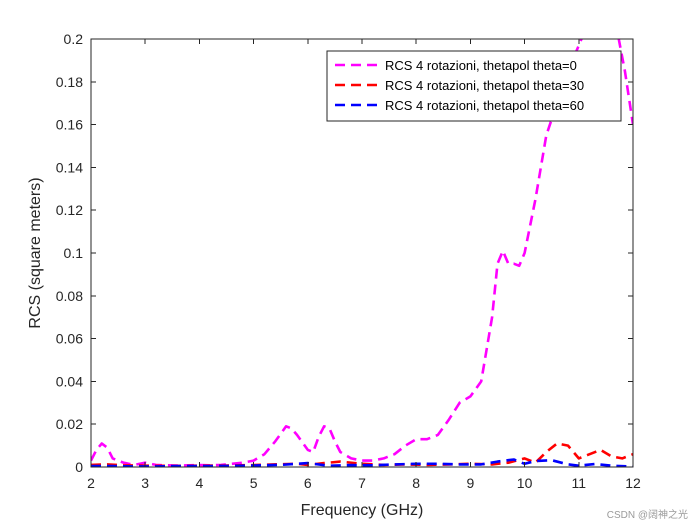 This screenshot has height=525, width=700. Describe the element at coordinates (416, 483) in the screenshot. I see `x-tick-label: 8` at that location.